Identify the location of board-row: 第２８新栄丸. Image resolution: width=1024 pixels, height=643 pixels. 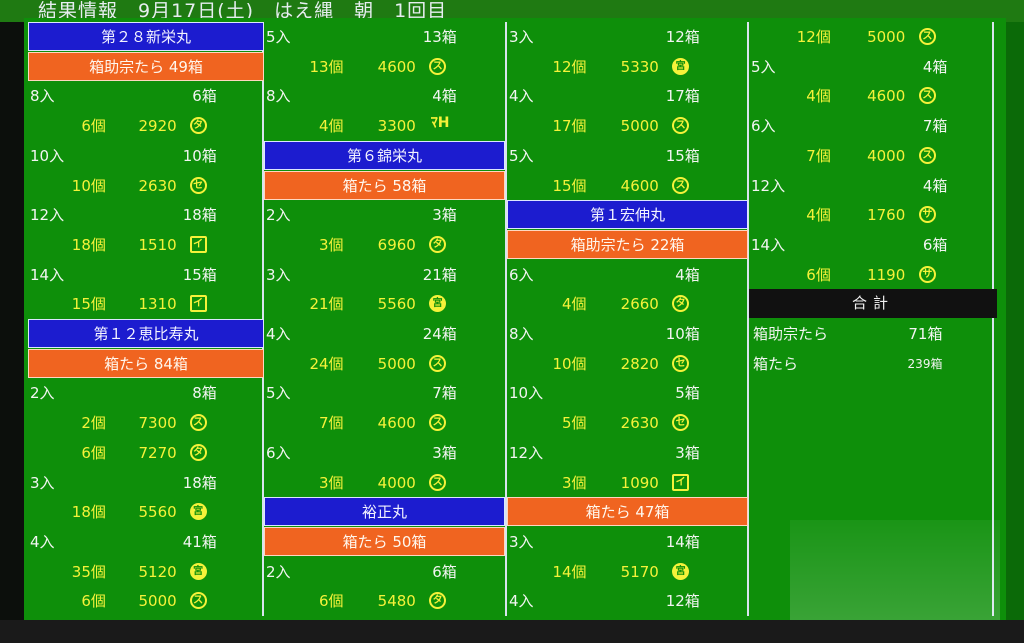
(146, 37).